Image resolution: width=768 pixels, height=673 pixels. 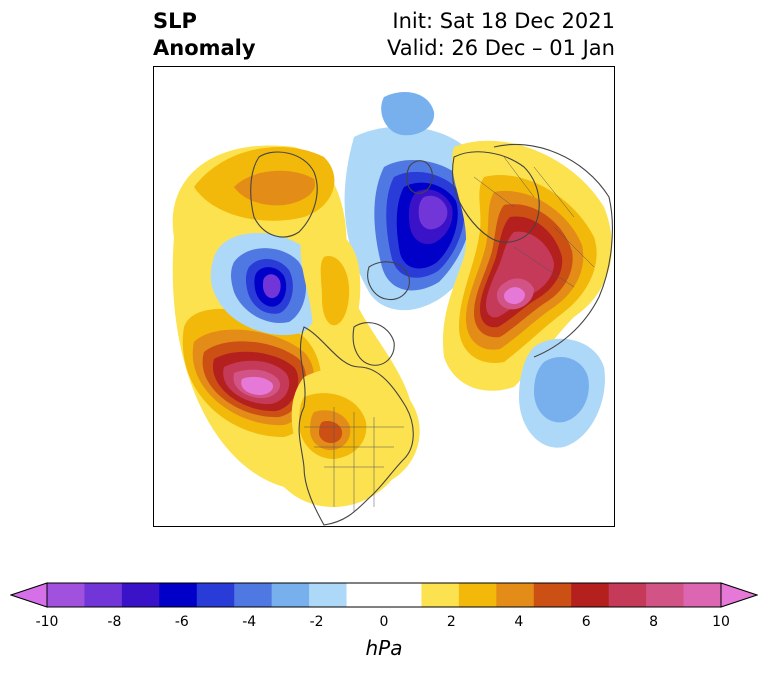 I want to click on colorbar-tick-label: 6, so click(x=586, y=622).